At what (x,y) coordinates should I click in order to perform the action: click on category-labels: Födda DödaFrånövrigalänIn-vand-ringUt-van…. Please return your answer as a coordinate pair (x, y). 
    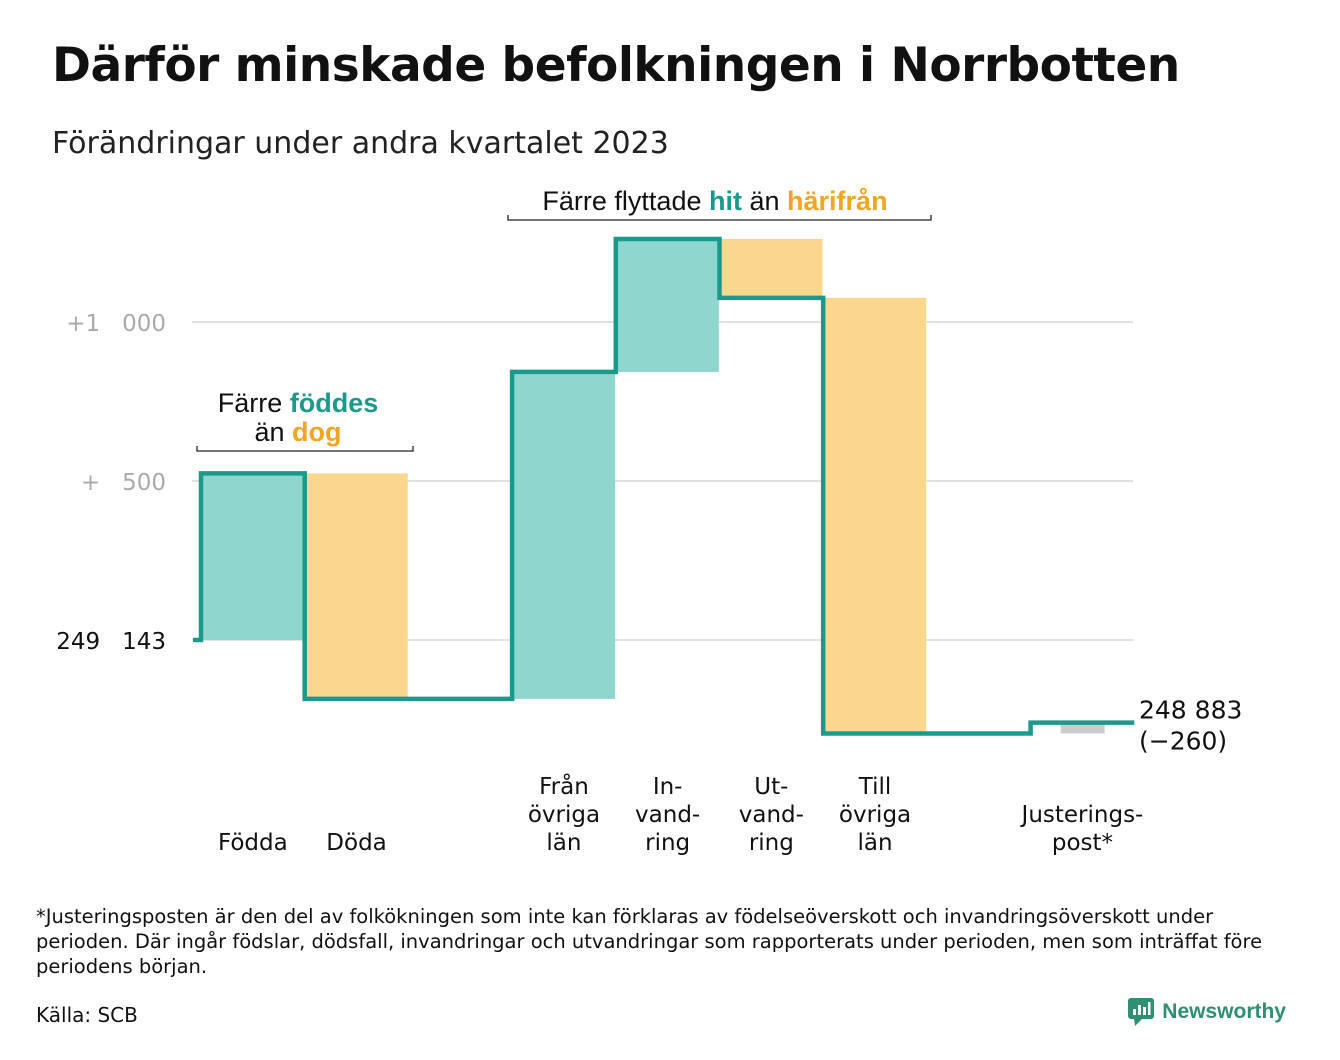
    Looking at the image, I should click on (680, 814).